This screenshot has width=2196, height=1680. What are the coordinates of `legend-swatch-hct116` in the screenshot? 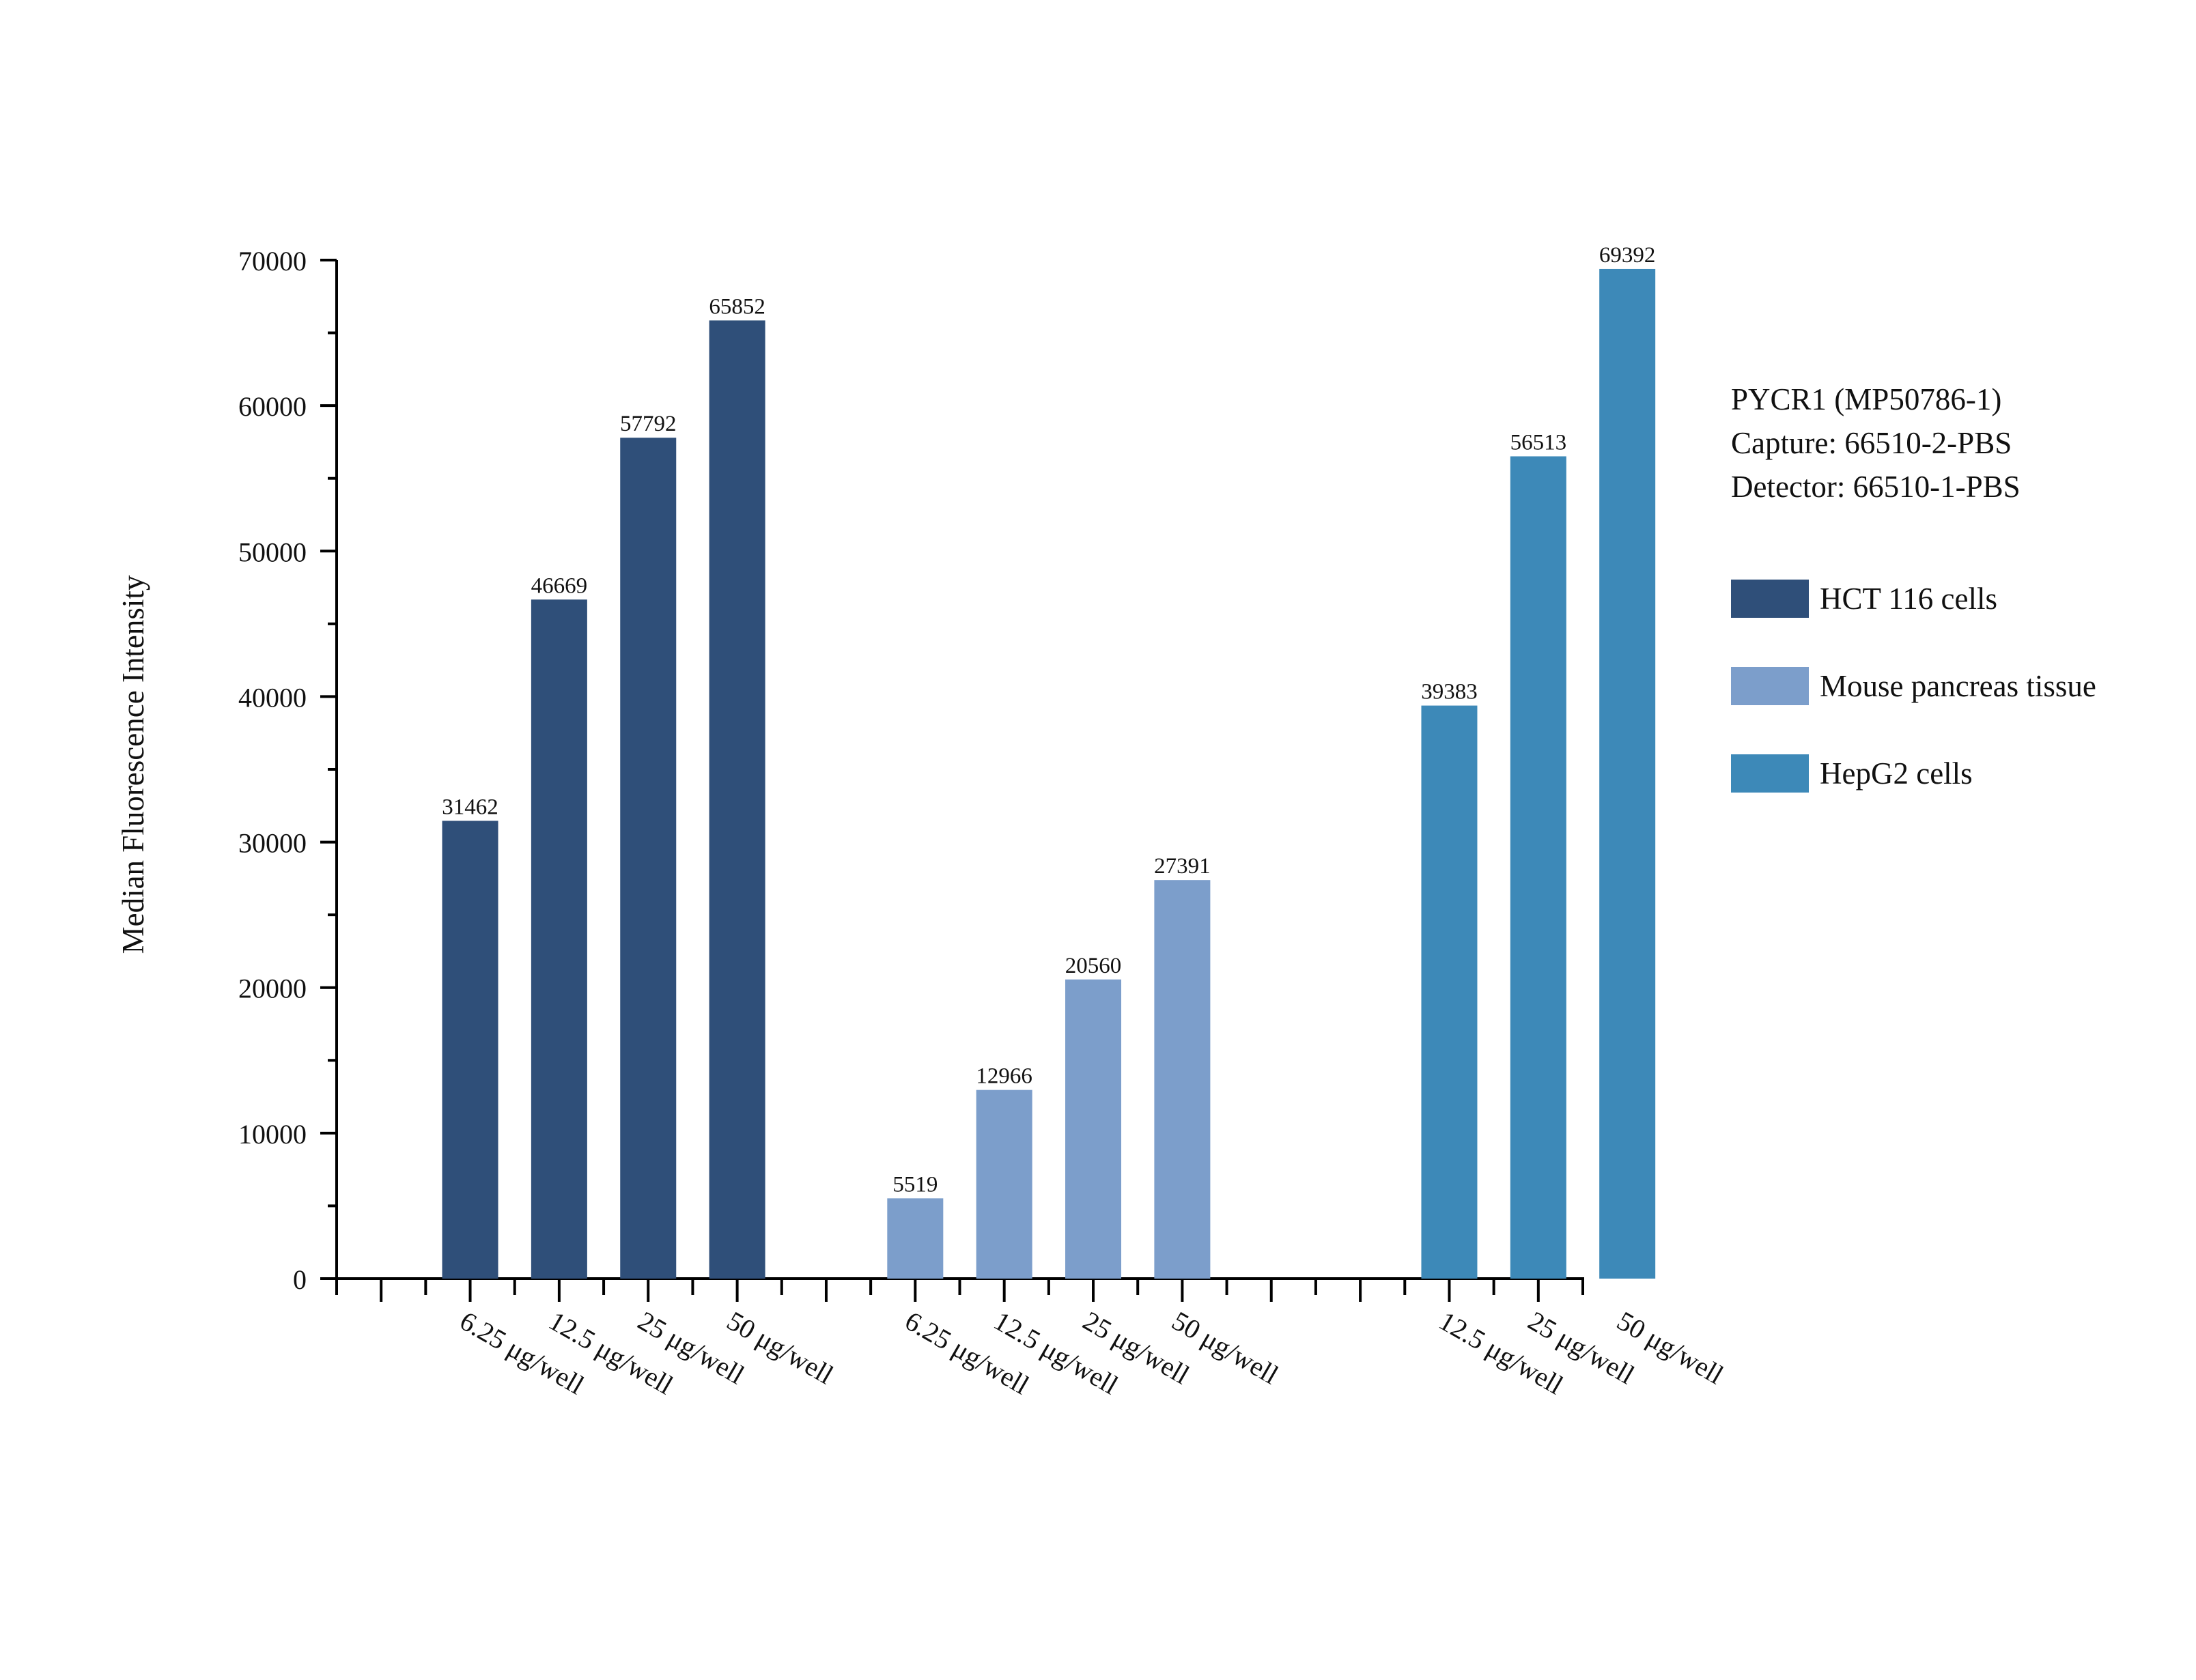 It's located at (1770, 599).